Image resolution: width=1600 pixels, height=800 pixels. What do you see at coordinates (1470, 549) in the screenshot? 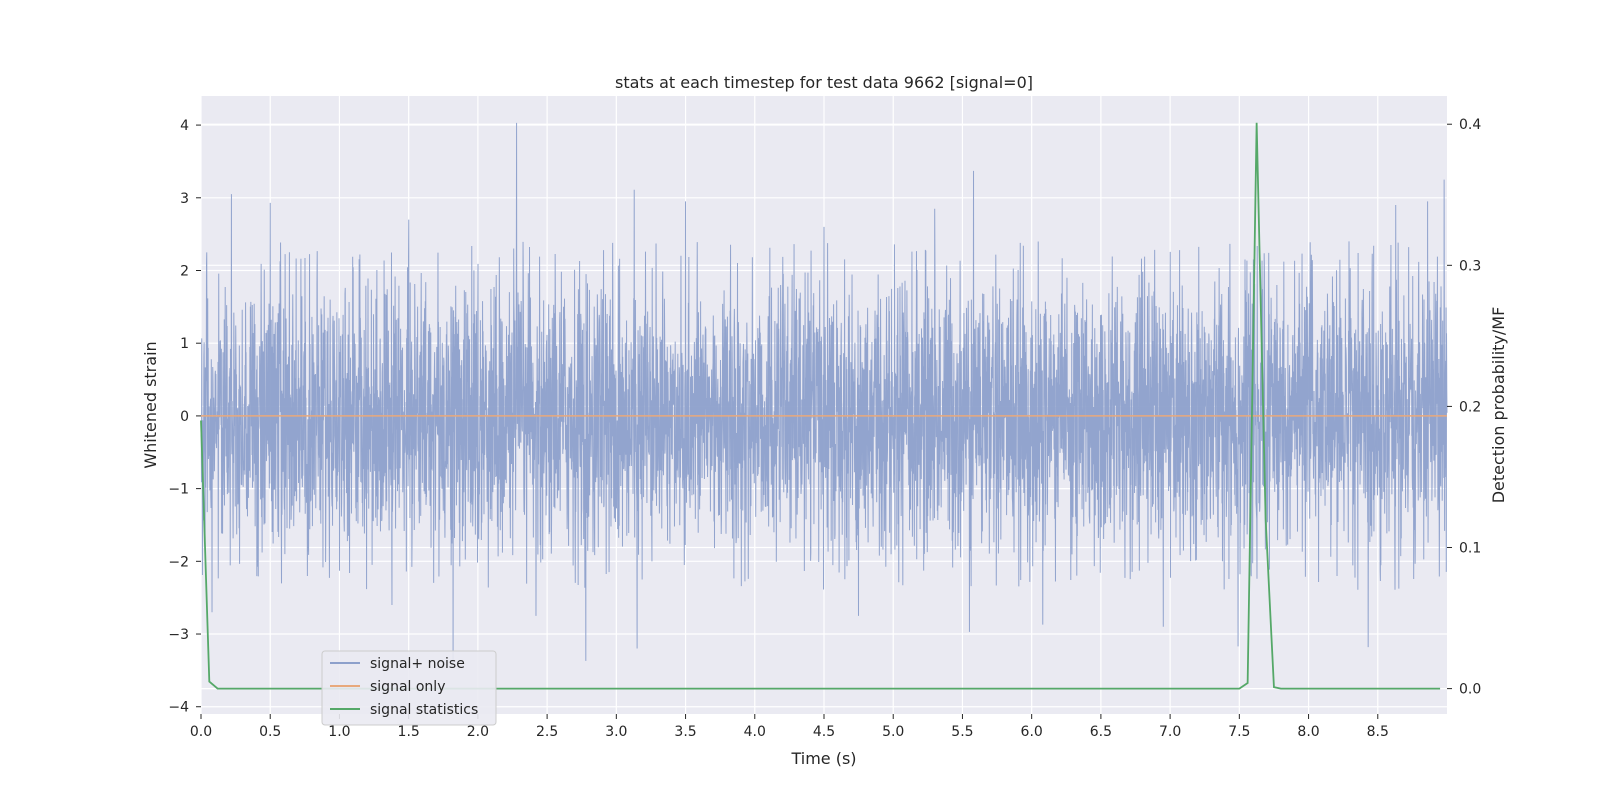
I see `y2-tick-label: 0.1` at bounding box center [1470, 549].